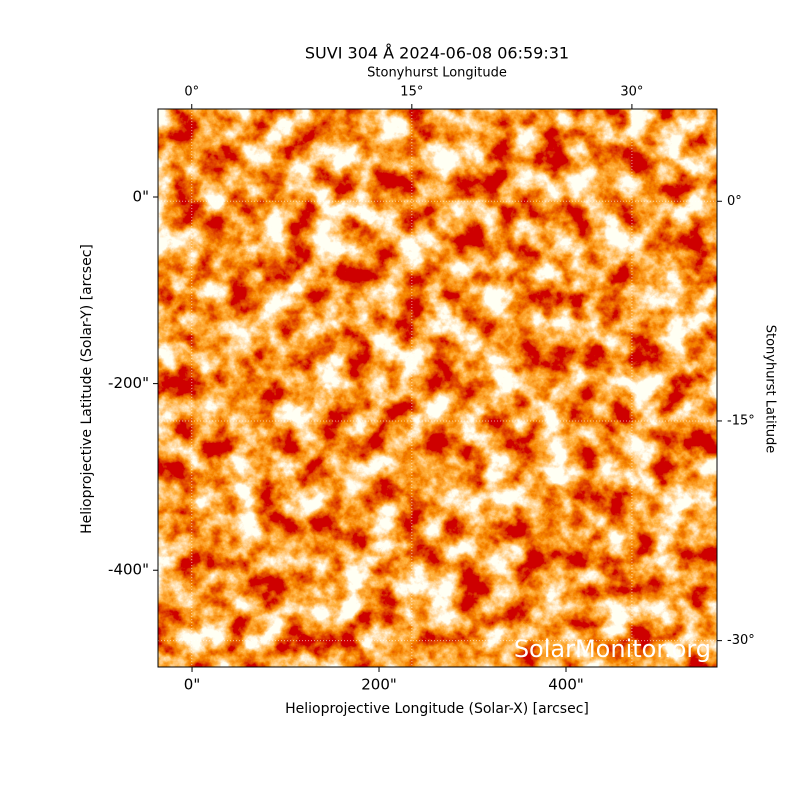 The image size is (800, 804). Describe the element at coordinates (191, 92) in the screenshot. I see `x2-tick-label: 0°` at that location.